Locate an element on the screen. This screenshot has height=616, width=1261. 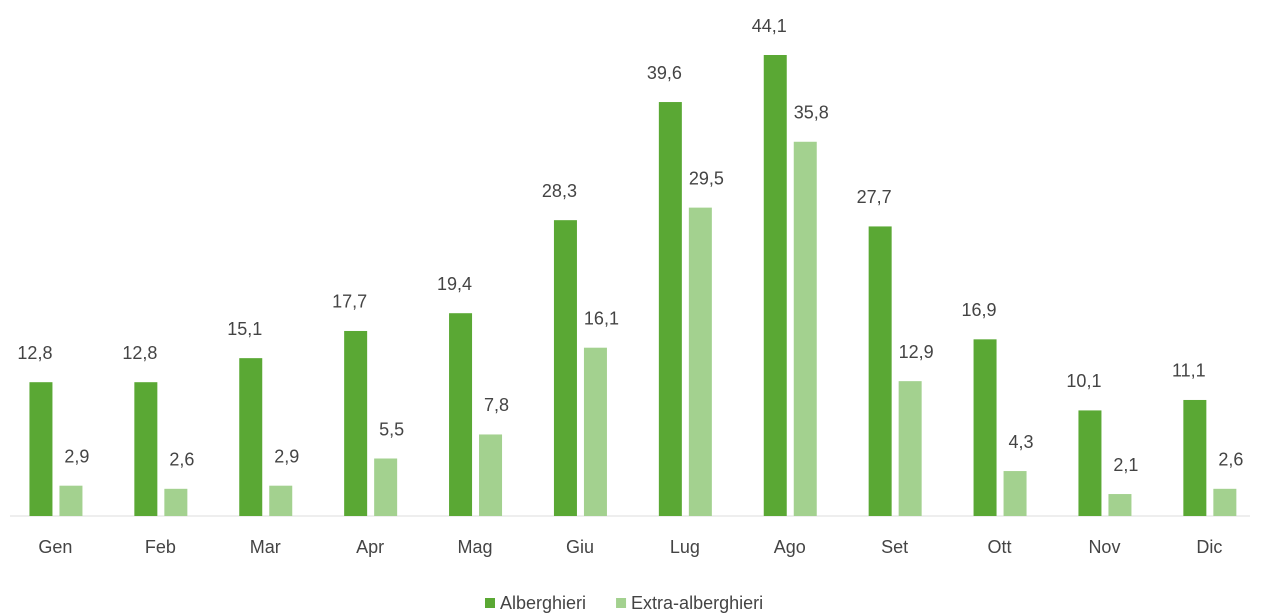
x-tick-label: Set is located at coordinates (894, 547).